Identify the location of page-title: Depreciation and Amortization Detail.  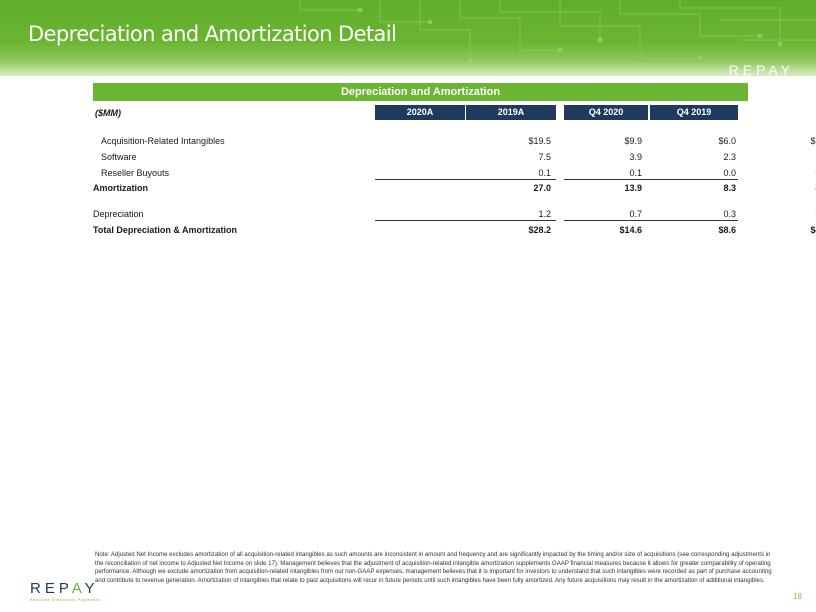
(212, 34).